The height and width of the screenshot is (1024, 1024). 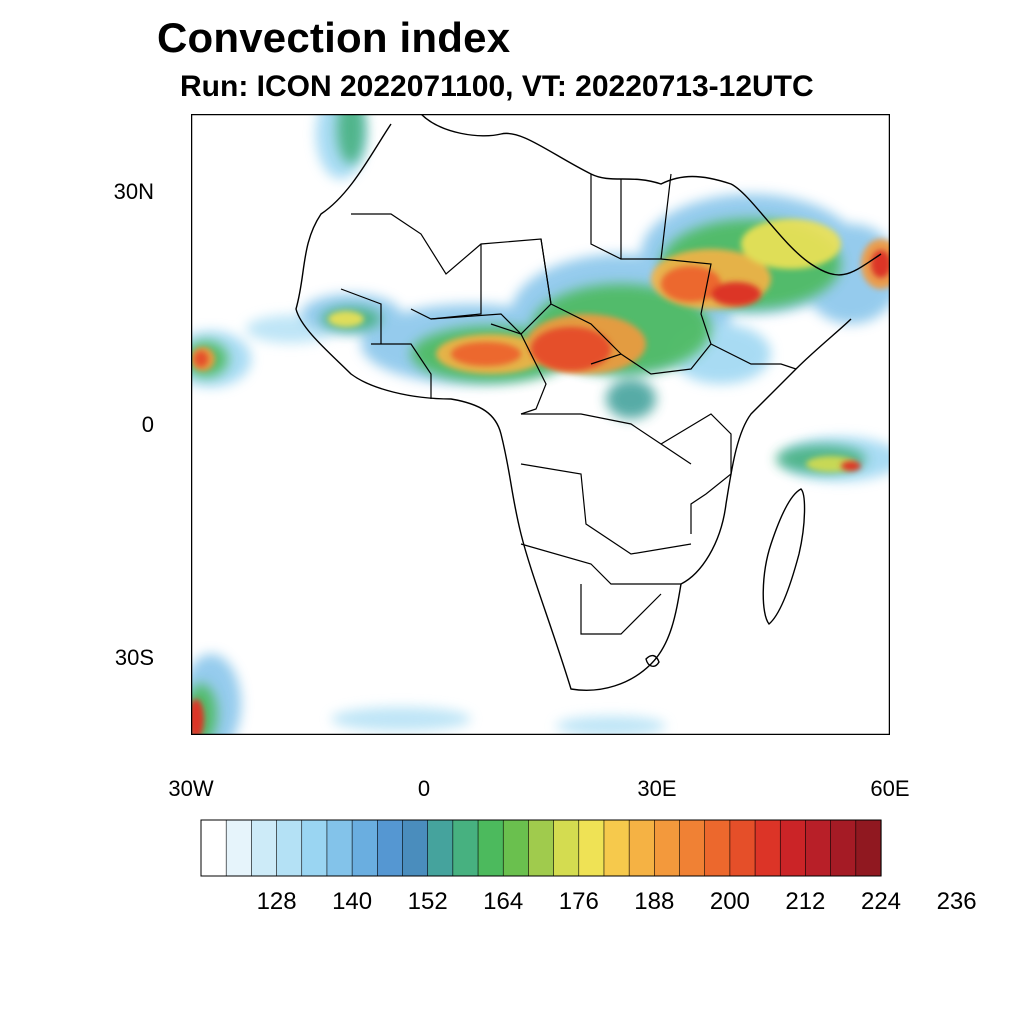 I want to click on lon-label-0: 0, so click(x=424, y=788).